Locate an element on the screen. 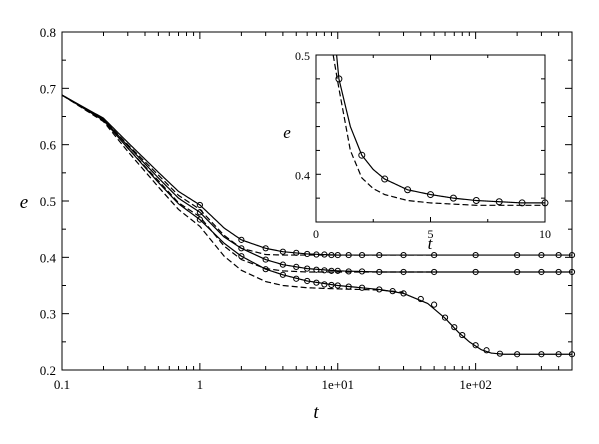 This screenshot has height=444, width=599. inset-x-axis-label: t is located at coordinates (431, 243).